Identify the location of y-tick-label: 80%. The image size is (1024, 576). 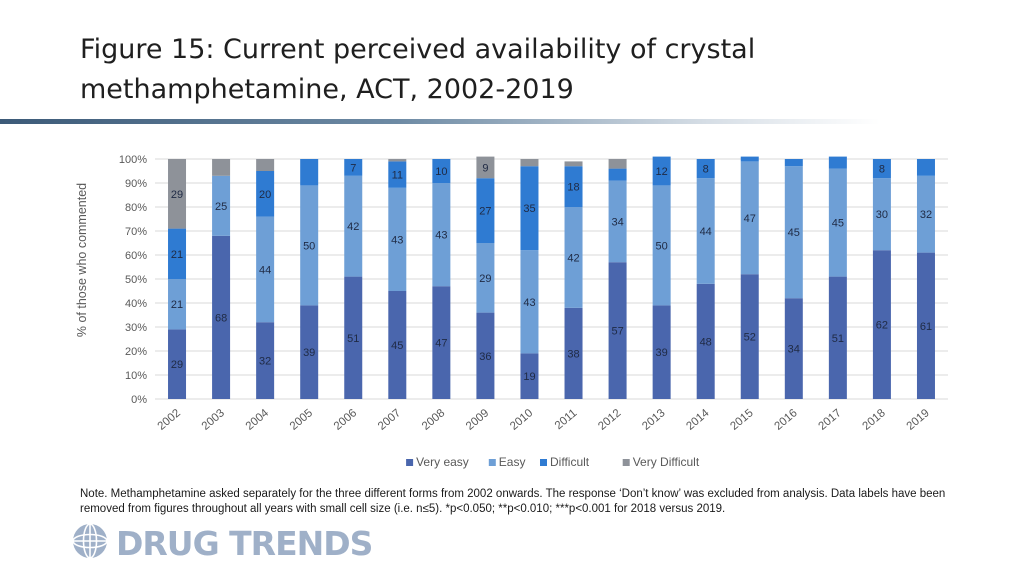
(136, 208).